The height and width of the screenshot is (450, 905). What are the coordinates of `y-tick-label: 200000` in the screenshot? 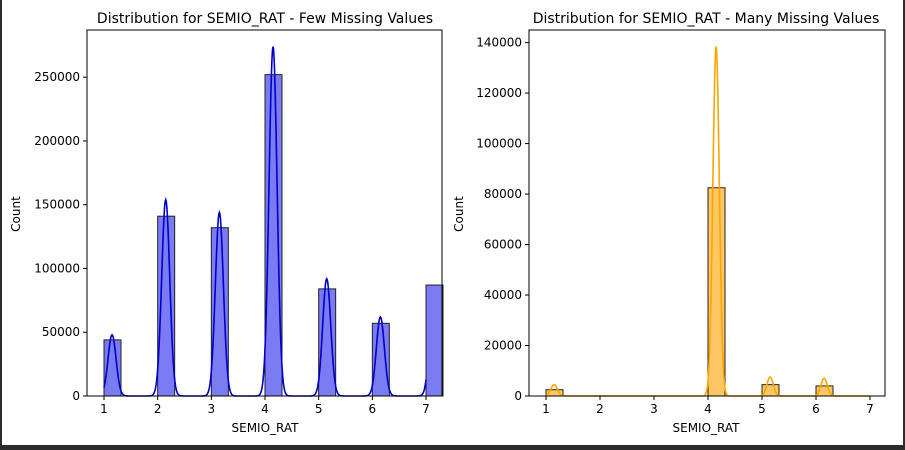 It's located at (57, 141).